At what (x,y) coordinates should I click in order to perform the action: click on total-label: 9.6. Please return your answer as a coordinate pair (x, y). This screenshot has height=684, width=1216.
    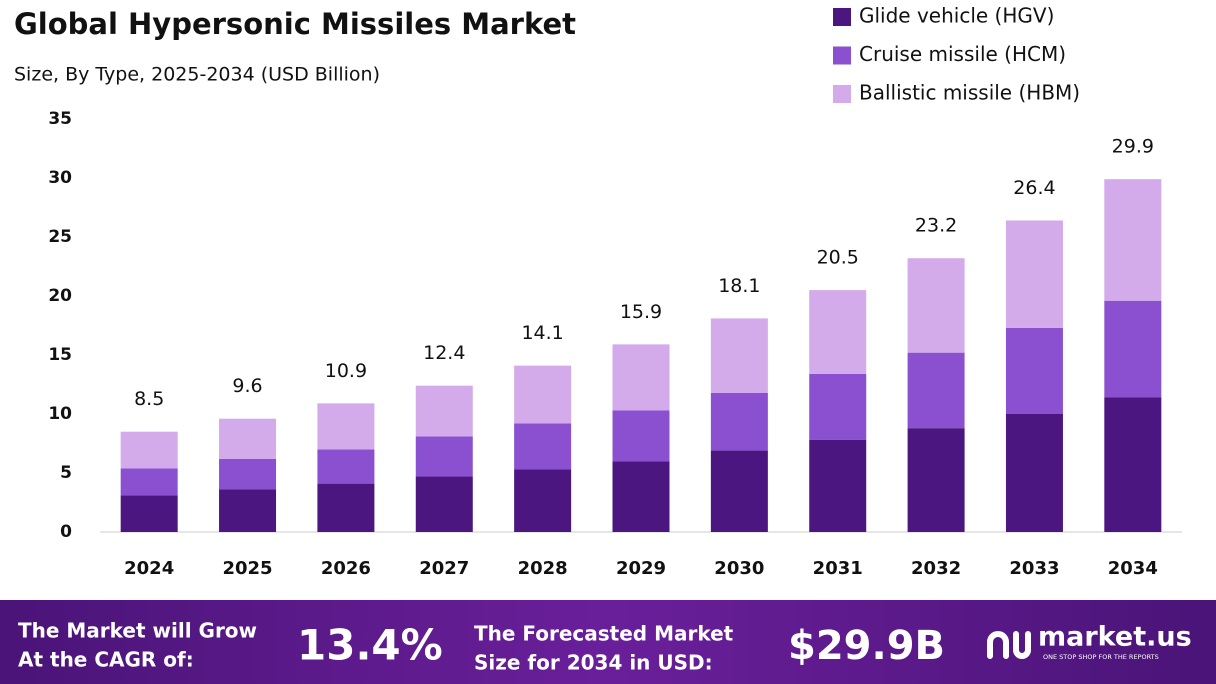
    Looking at the image, I should click on (247, 386).